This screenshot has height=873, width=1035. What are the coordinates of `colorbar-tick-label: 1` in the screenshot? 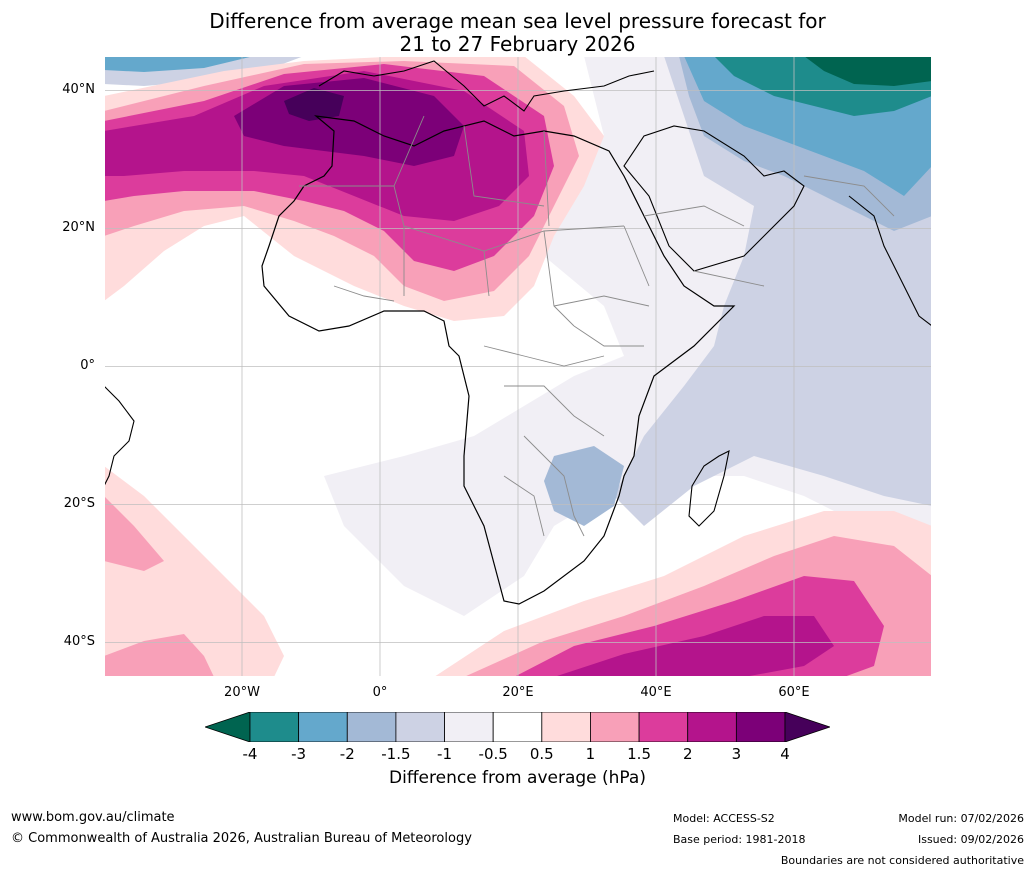 It's located at (590, 754).